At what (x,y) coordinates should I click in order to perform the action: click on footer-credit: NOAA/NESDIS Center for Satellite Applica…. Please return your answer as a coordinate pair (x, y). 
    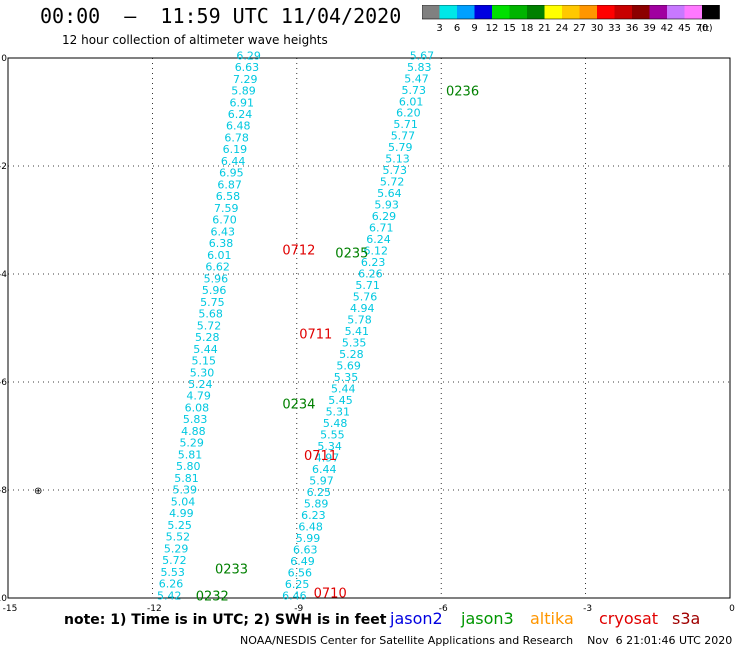
    Looking at the image, I should click on (486, 640).